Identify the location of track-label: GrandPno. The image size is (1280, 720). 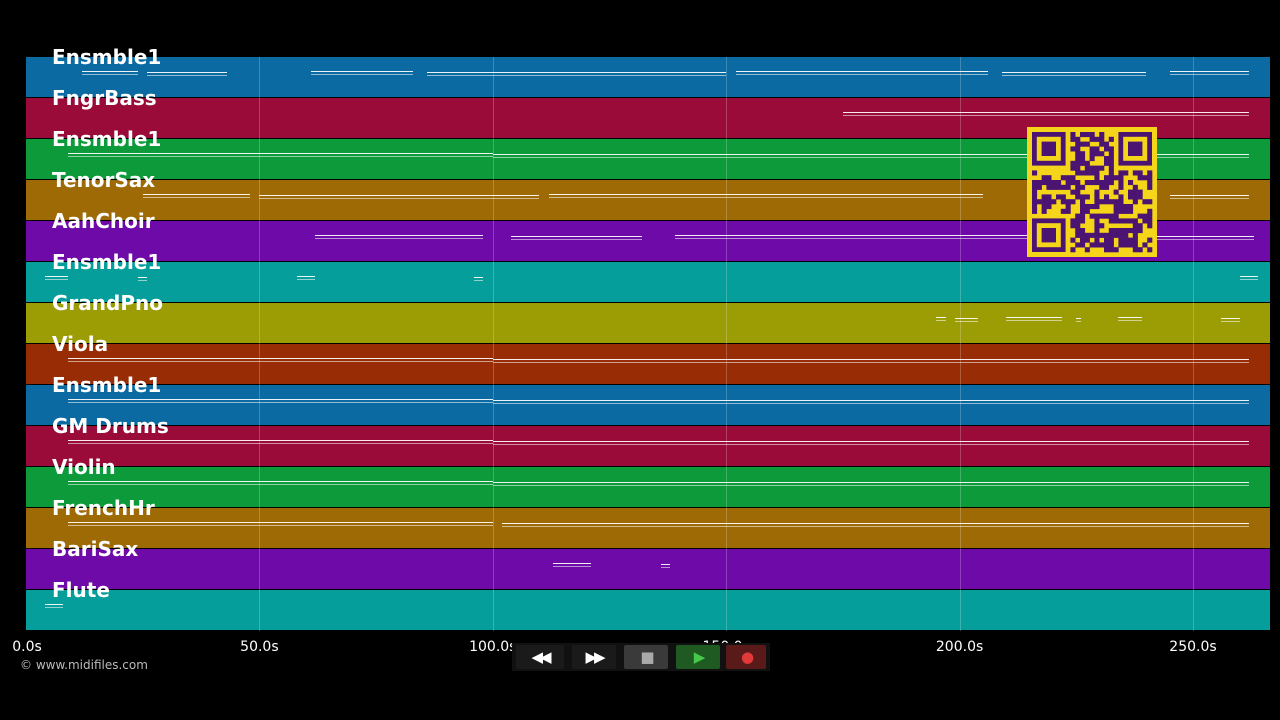
(107, 303).